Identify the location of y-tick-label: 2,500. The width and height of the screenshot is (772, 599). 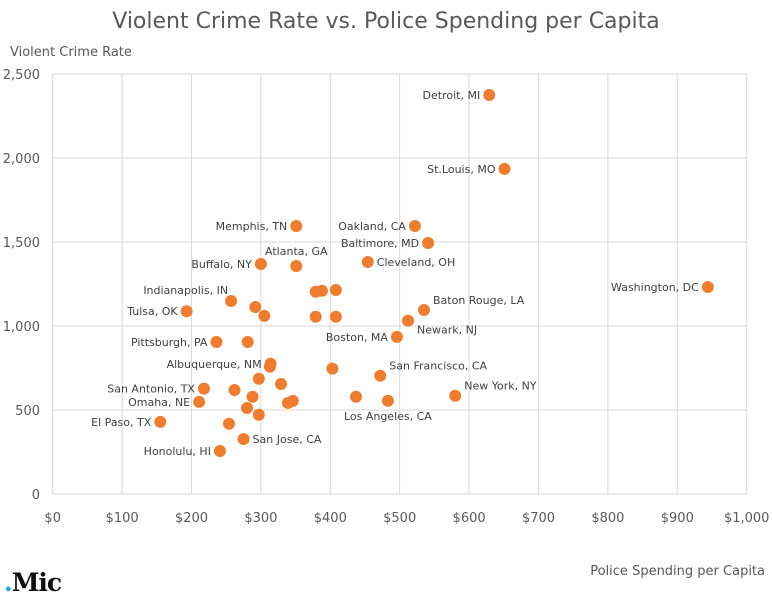
(21, 75).